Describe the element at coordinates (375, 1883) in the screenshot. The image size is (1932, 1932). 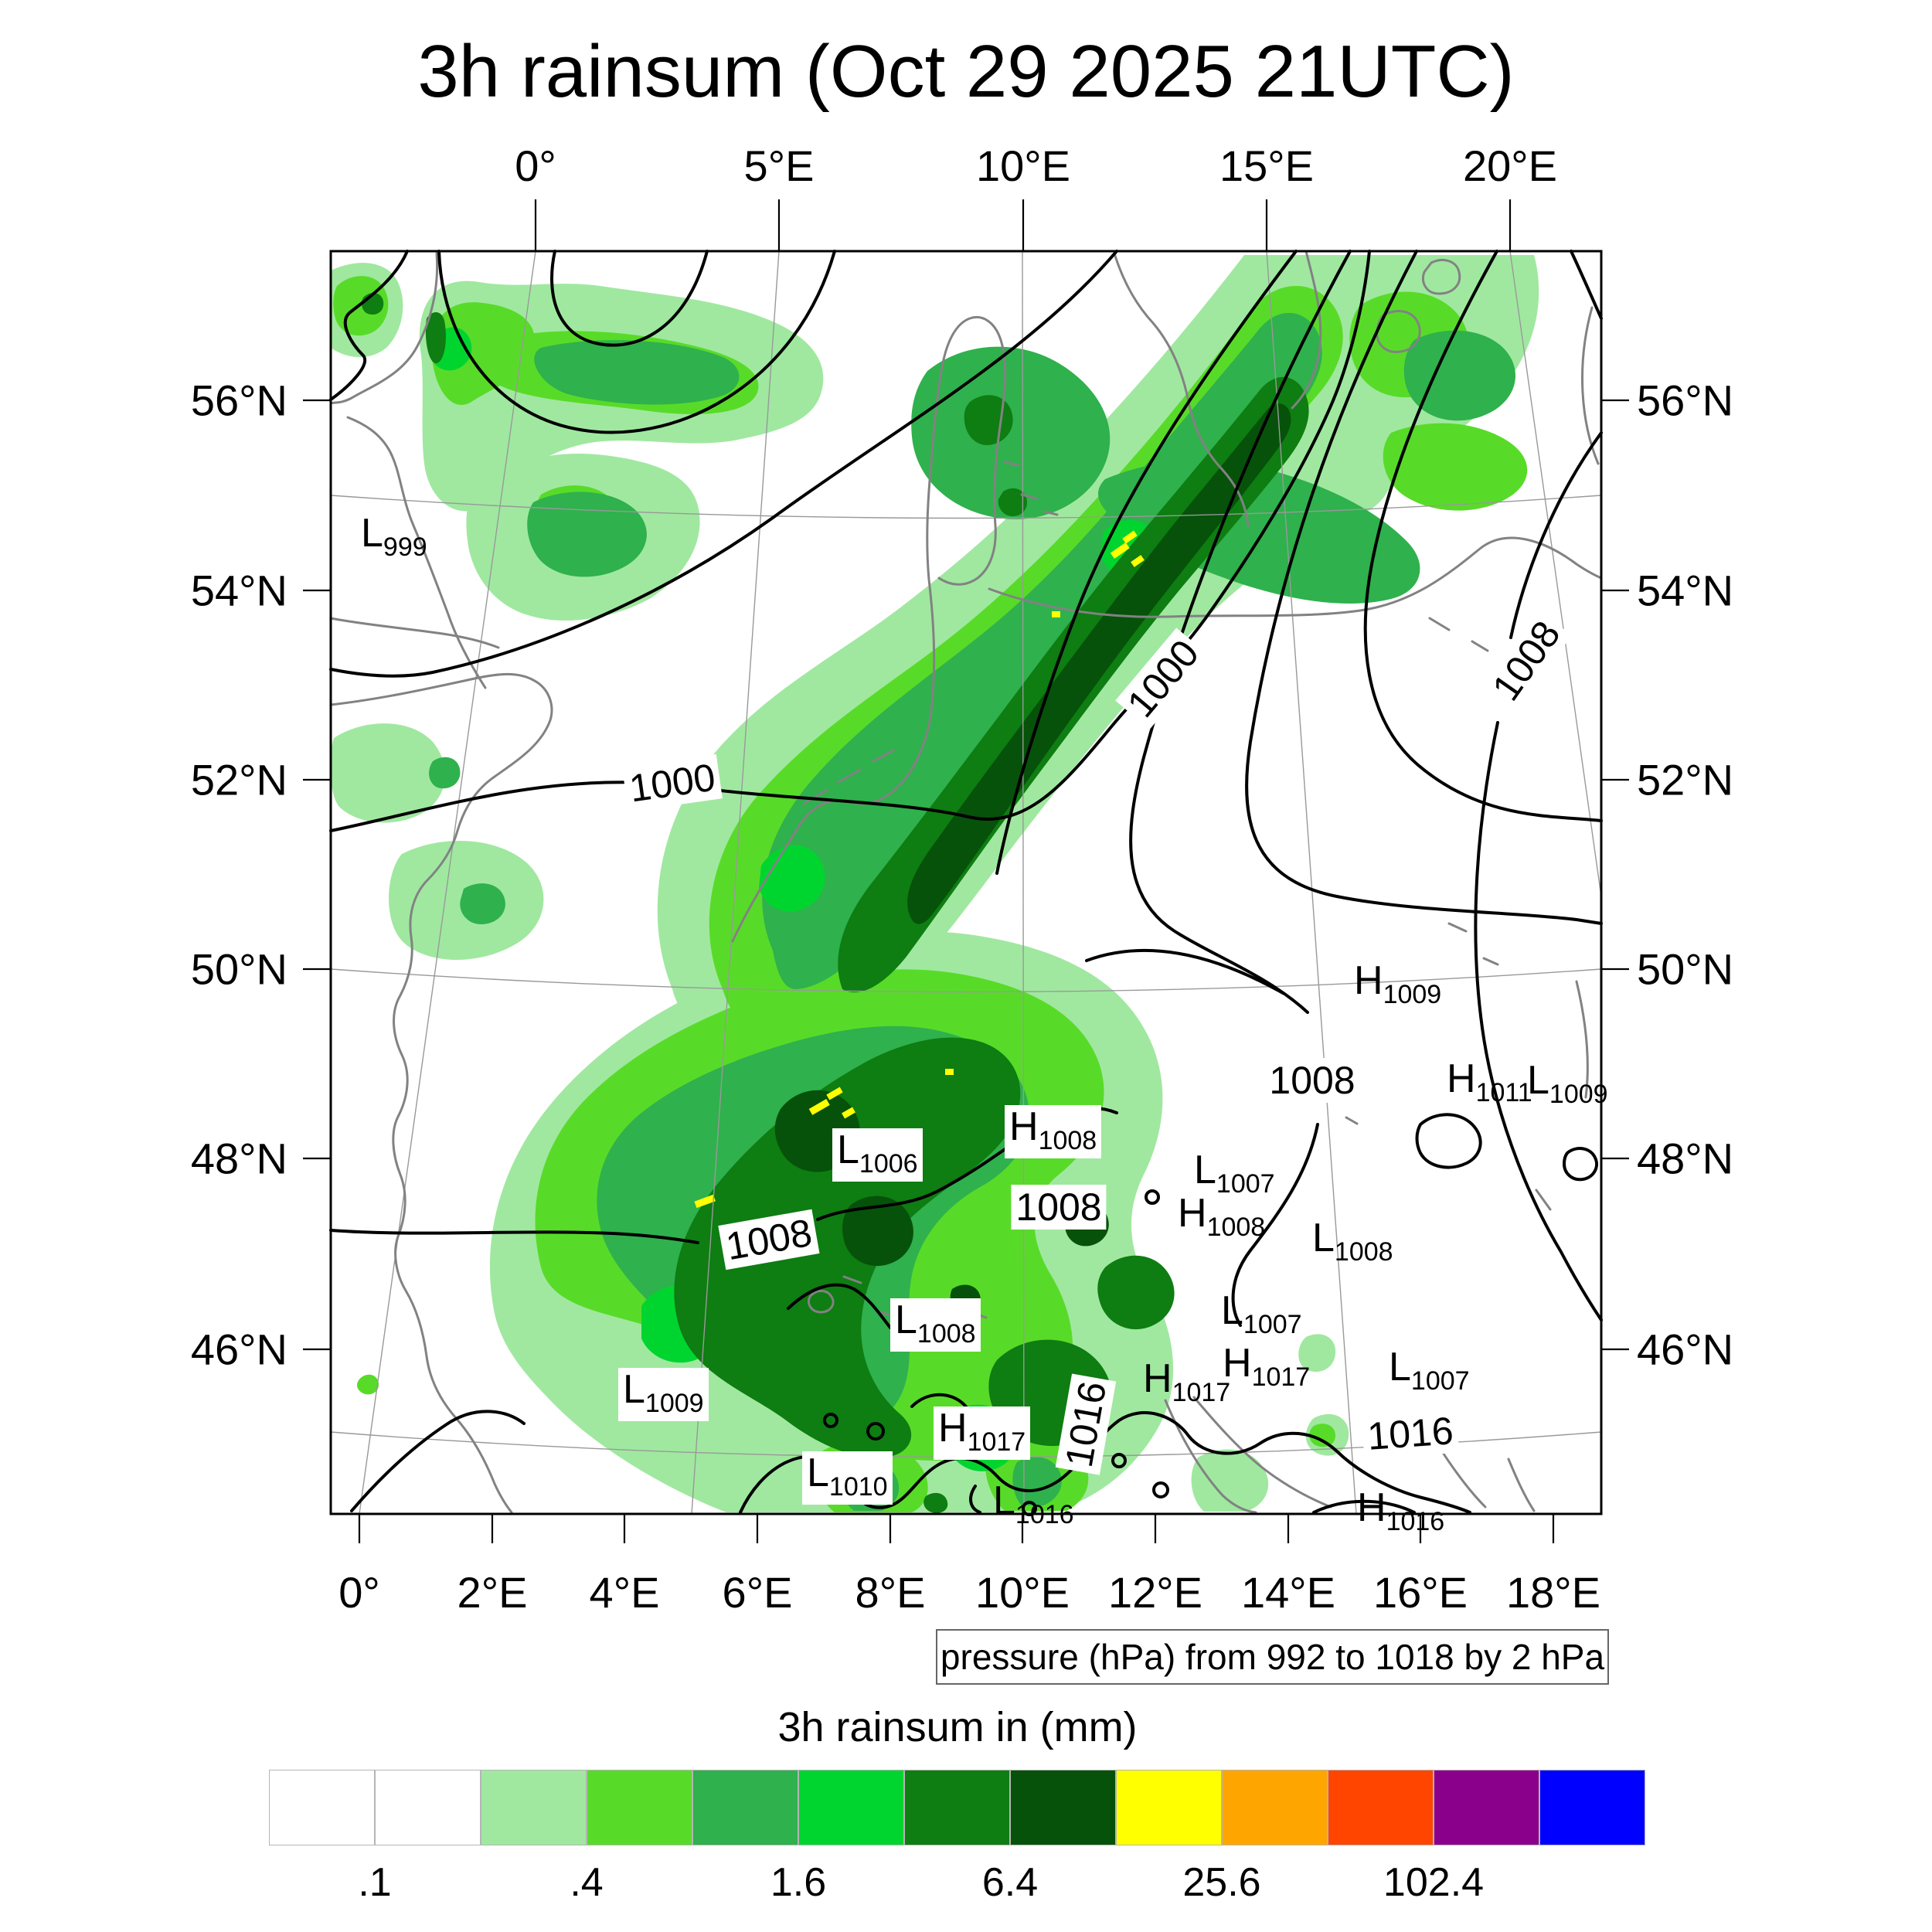
I see `colorbar-label-.1: .1` at that location.